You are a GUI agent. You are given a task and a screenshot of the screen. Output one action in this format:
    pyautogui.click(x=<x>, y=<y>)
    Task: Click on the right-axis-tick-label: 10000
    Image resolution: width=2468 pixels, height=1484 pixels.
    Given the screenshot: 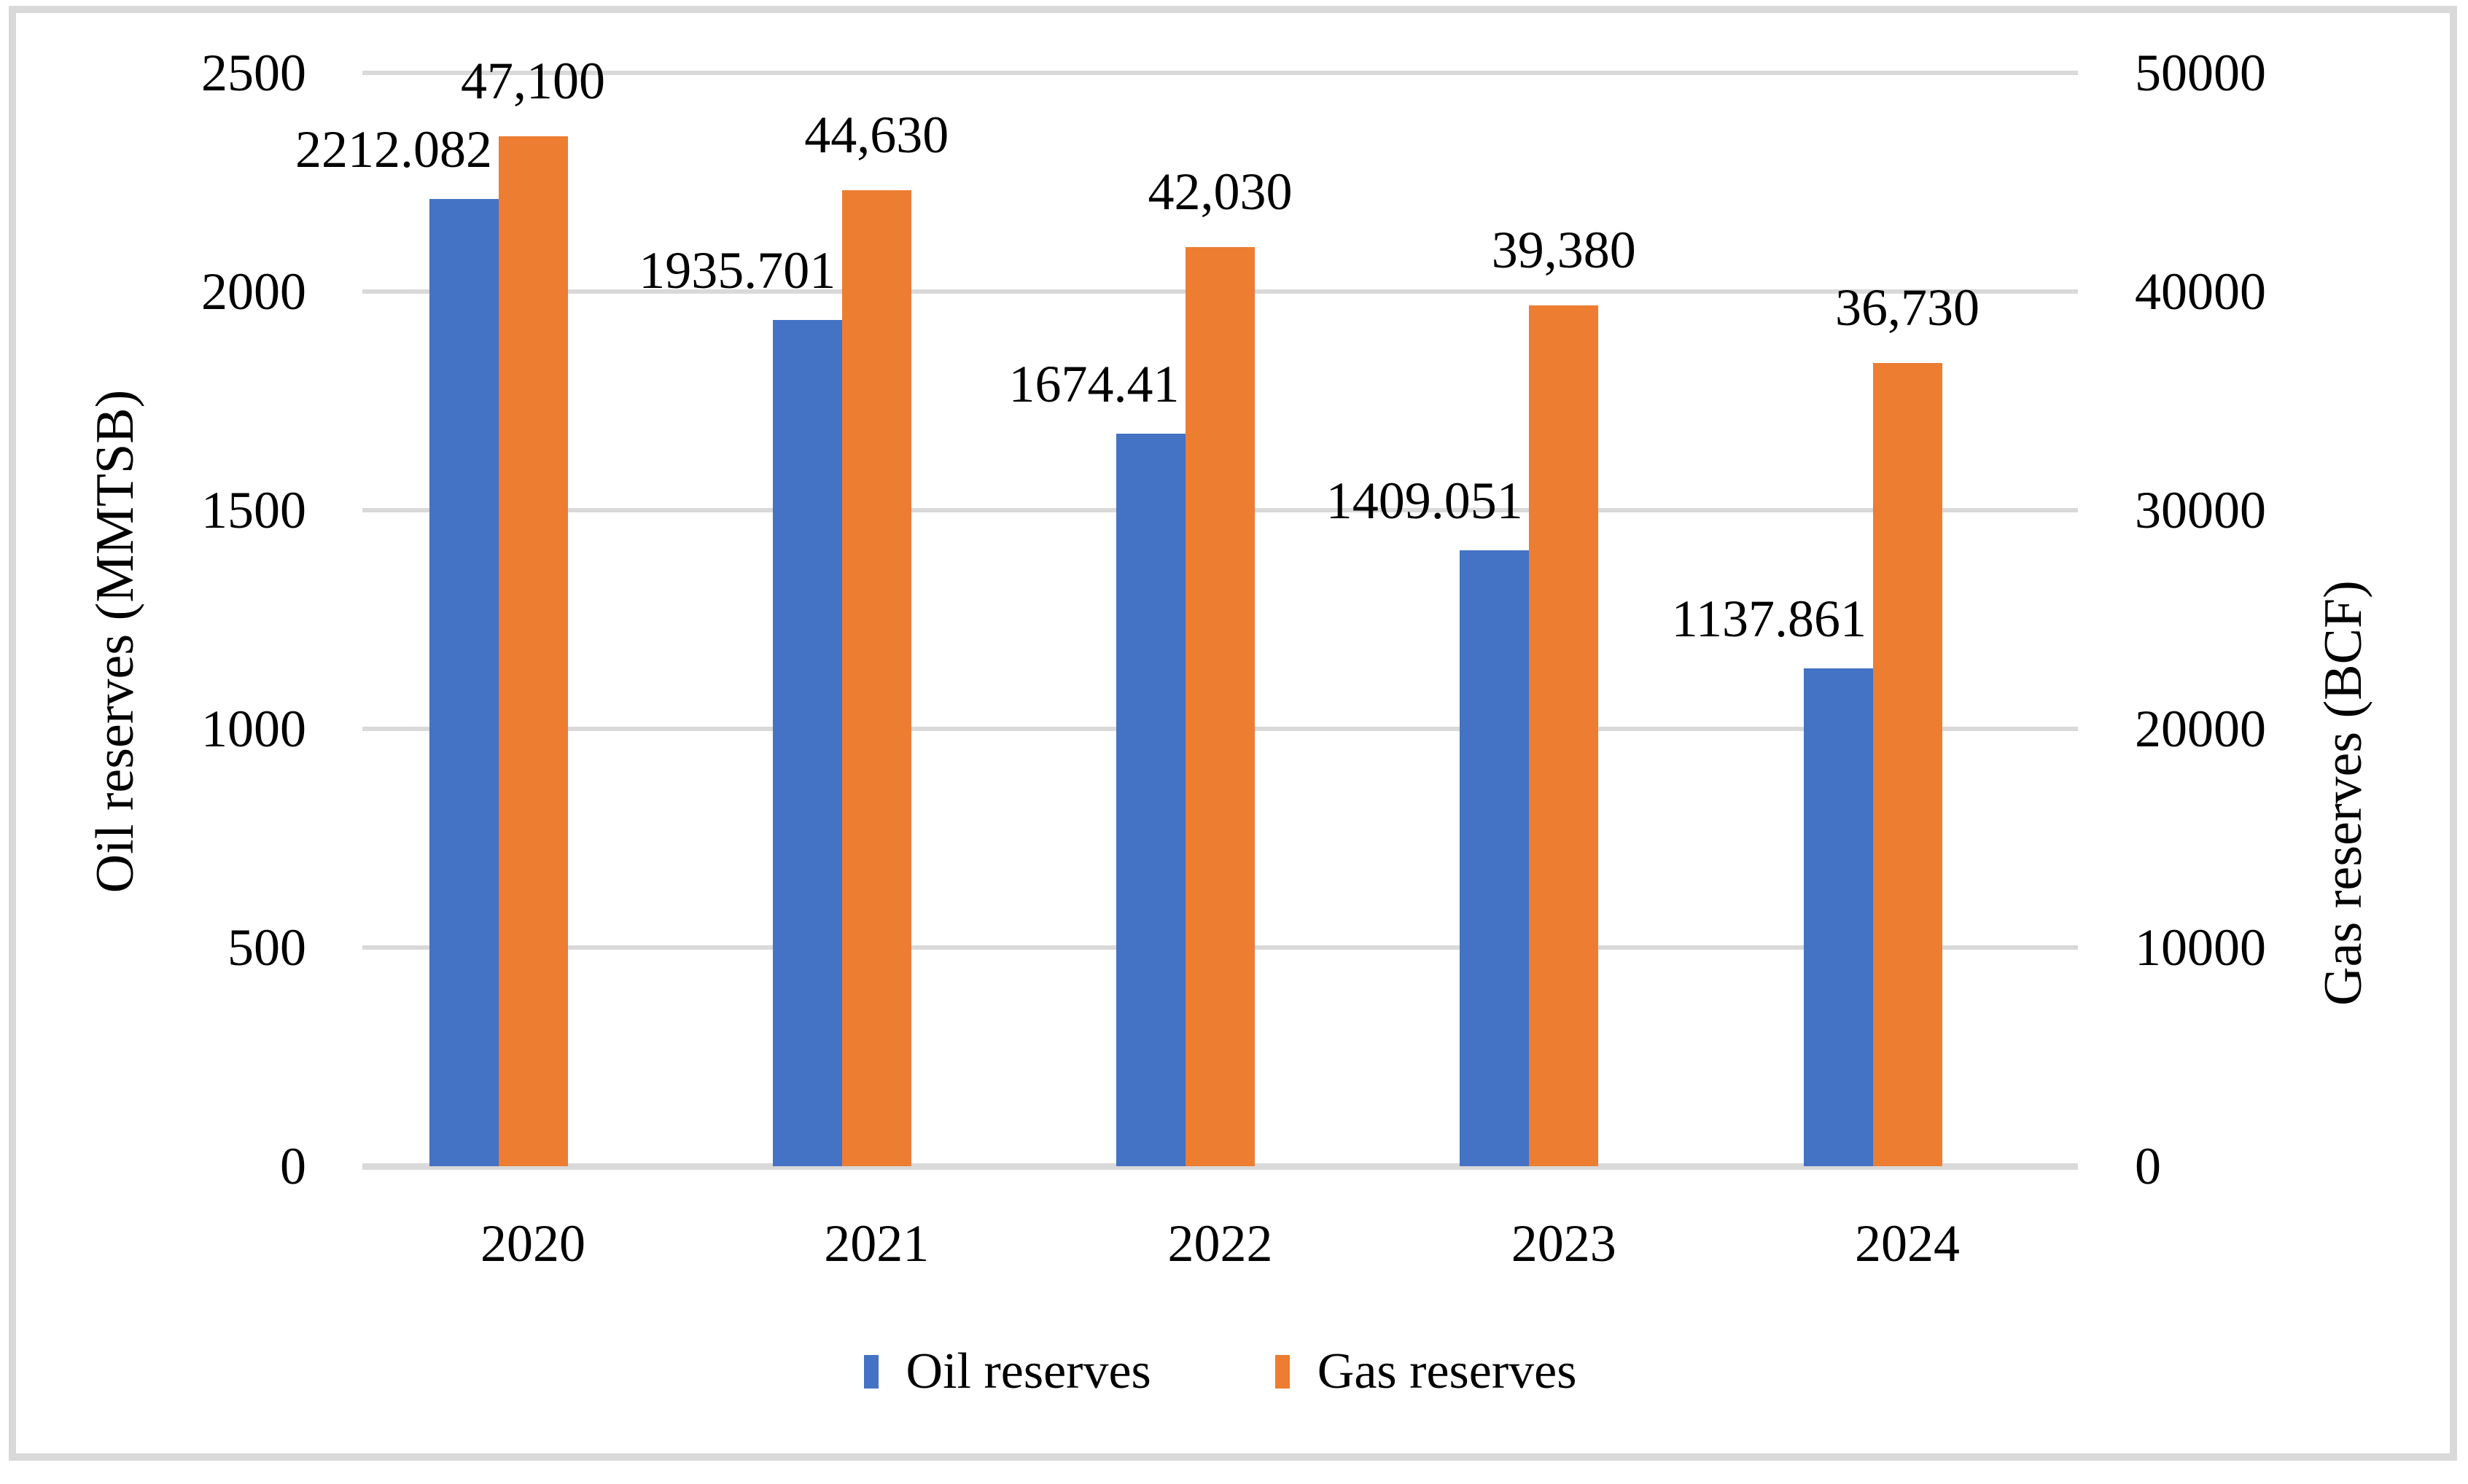 What is the action you would take?
    pyautogui.click(x=2200, y=947)
    